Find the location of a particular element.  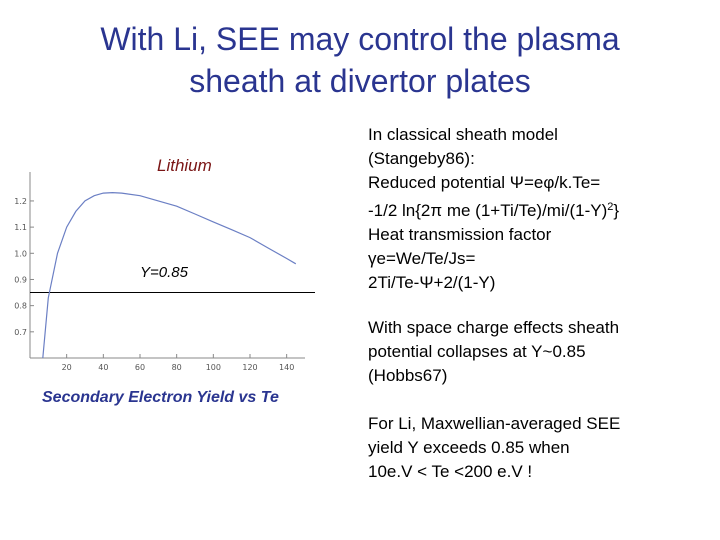

y-tick-label: 0.7 is located at coordinates (20, 332).